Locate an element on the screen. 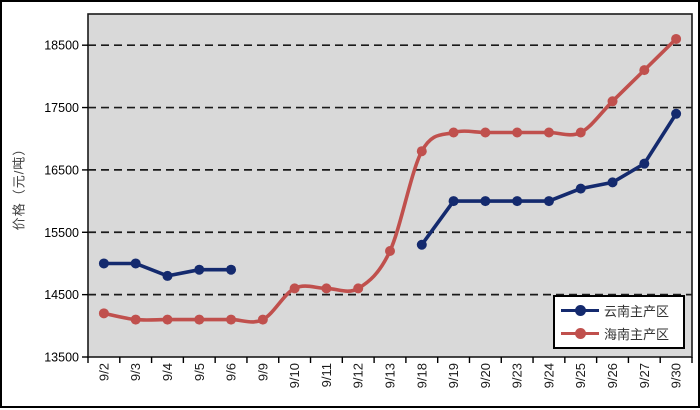 The width and height of the screenshot is (700, 410). legend-item-hainan: 海南主产区 is located at coordinates (619, 333).